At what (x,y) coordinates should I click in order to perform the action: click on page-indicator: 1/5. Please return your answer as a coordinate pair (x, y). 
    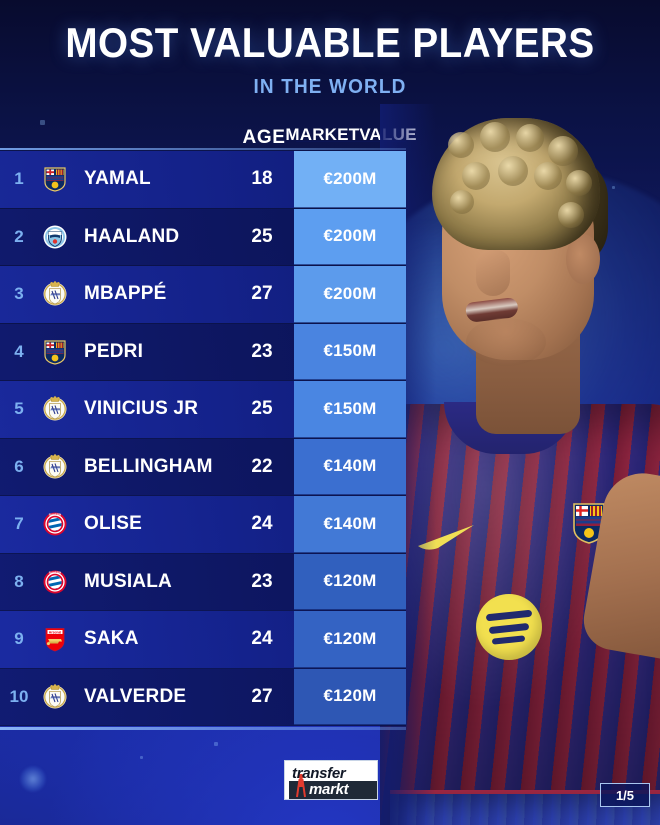
    Looking at the image, I should click on (625, 795).